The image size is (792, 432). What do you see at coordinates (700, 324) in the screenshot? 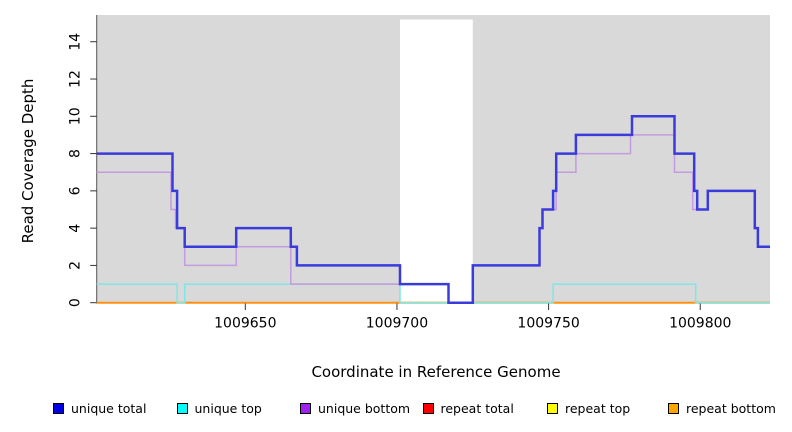
I see `x-tick-label: 1009800` at bounding box center [700, 324].